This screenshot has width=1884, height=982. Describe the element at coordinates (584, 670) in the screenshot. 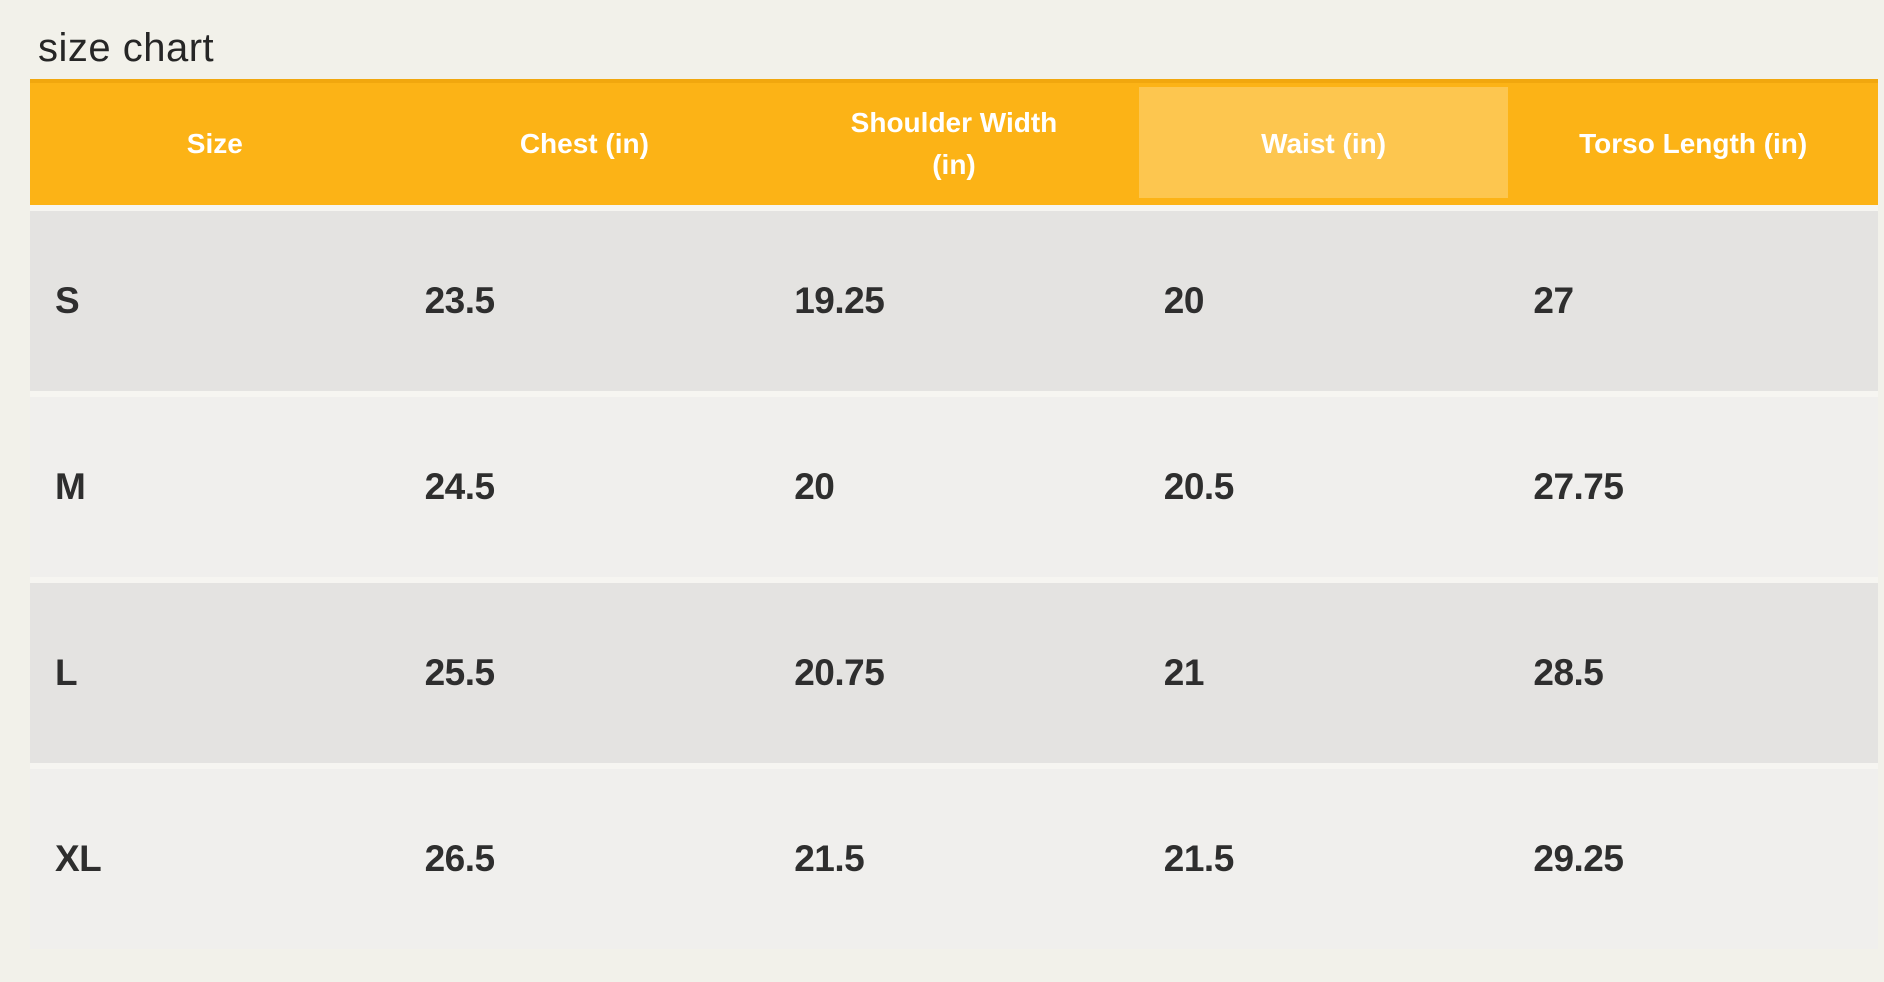

I see `cell-l-chest: 25.5` at that location.